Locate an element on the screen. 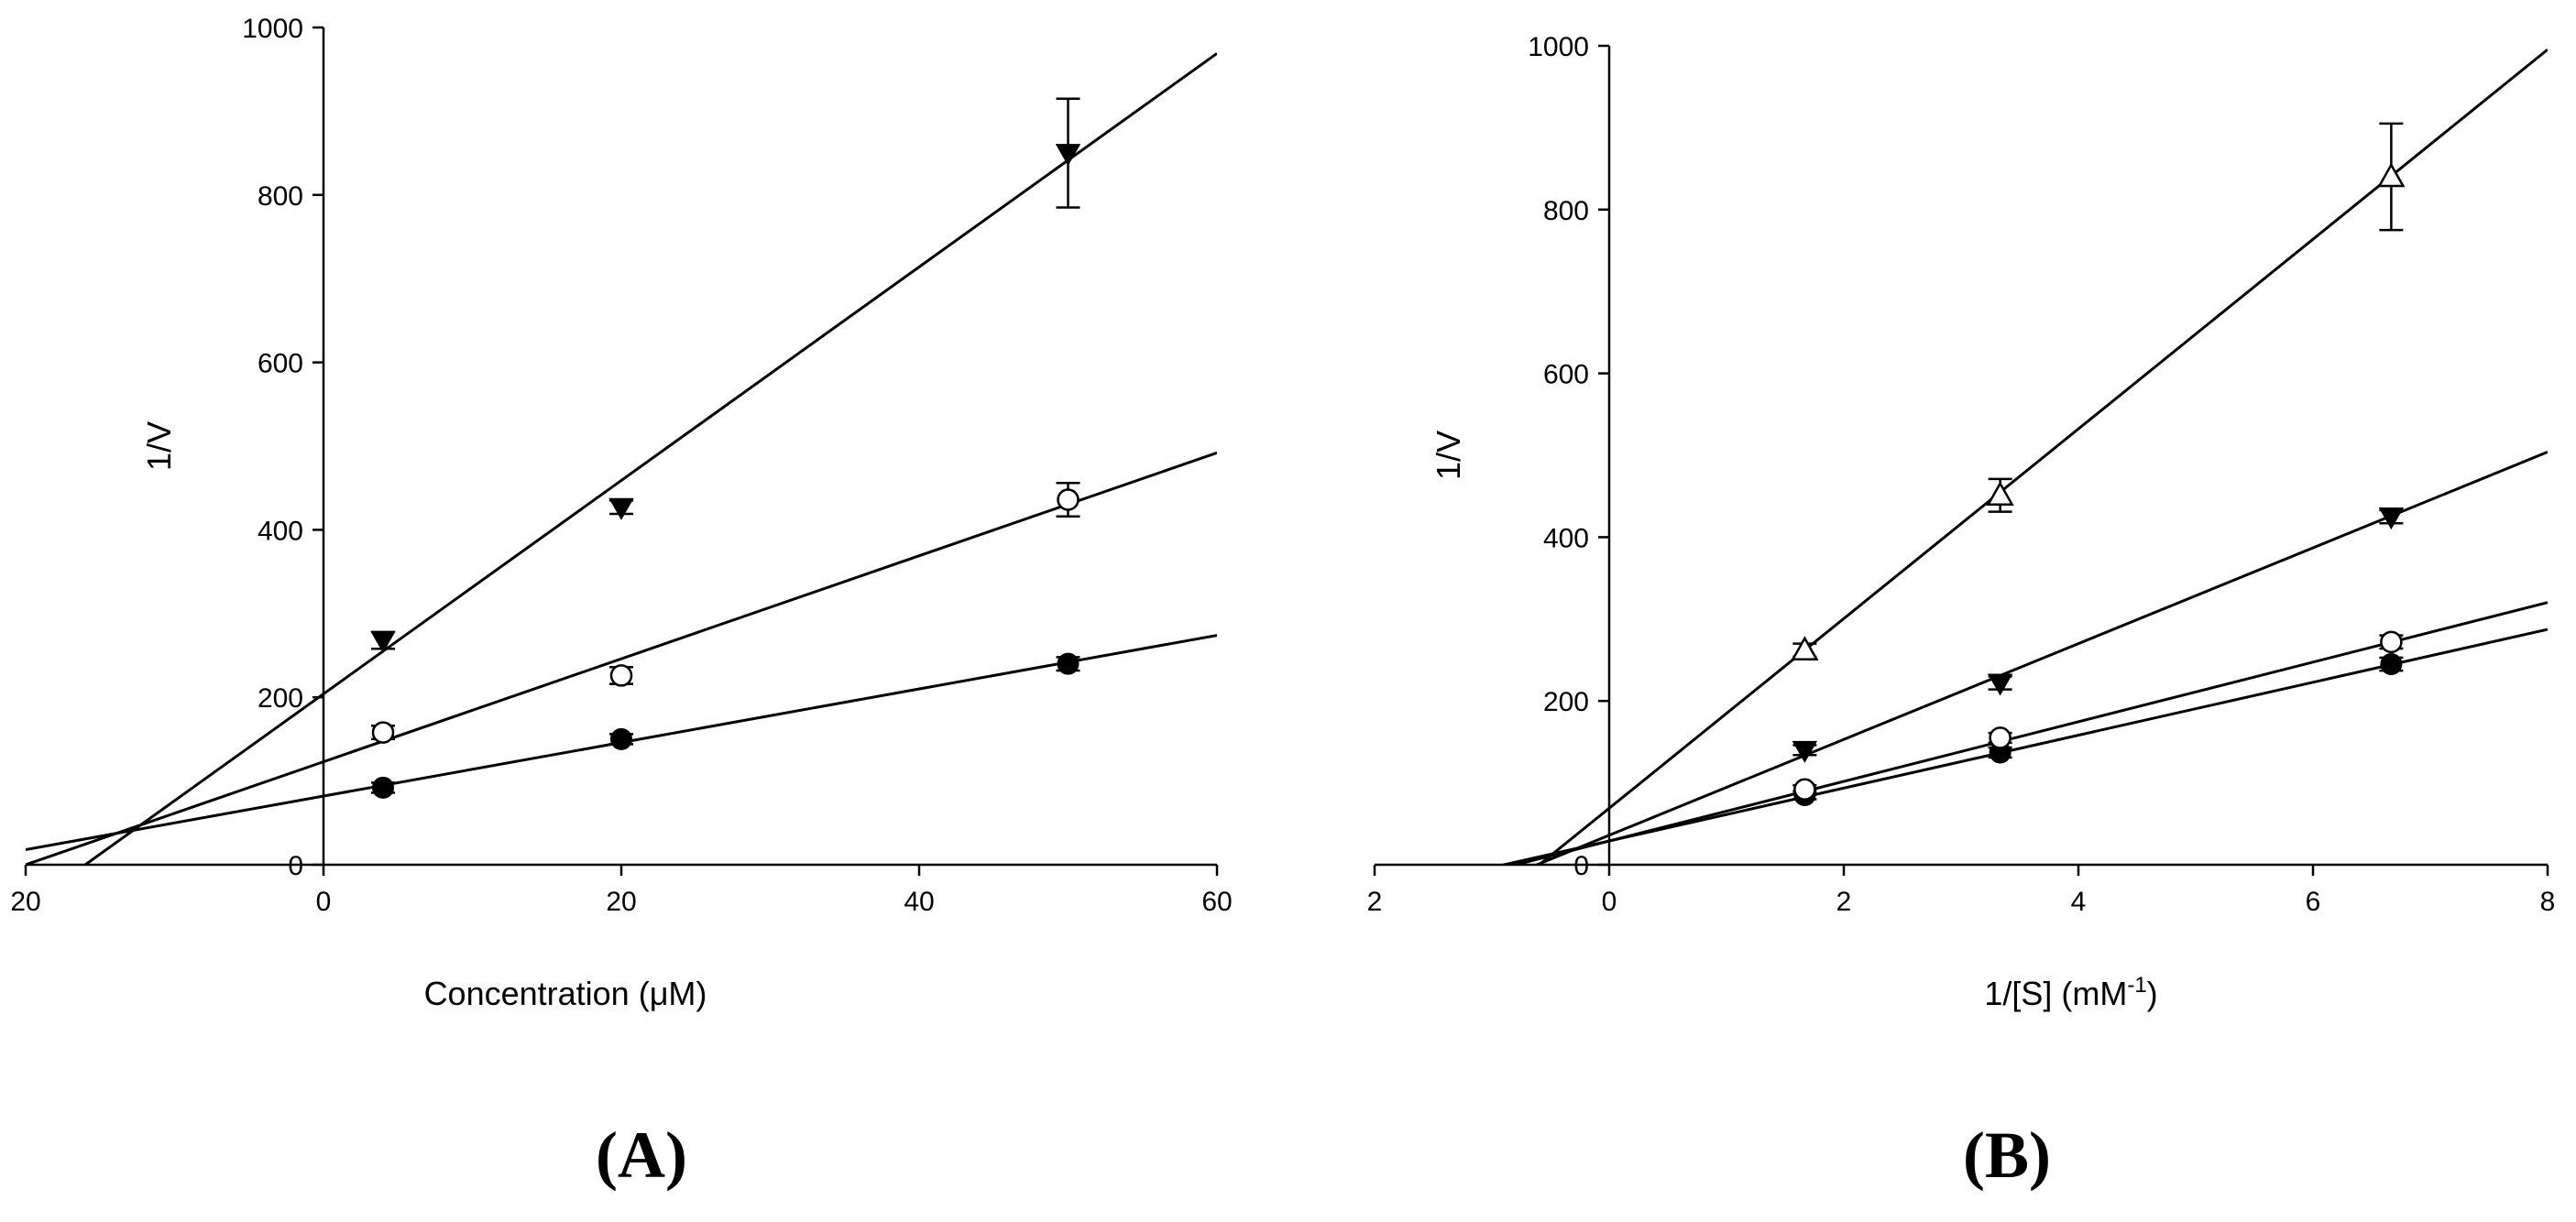 The image size is (2576, 1222). panel-label: (A) is located at coordinates (641, 1155).